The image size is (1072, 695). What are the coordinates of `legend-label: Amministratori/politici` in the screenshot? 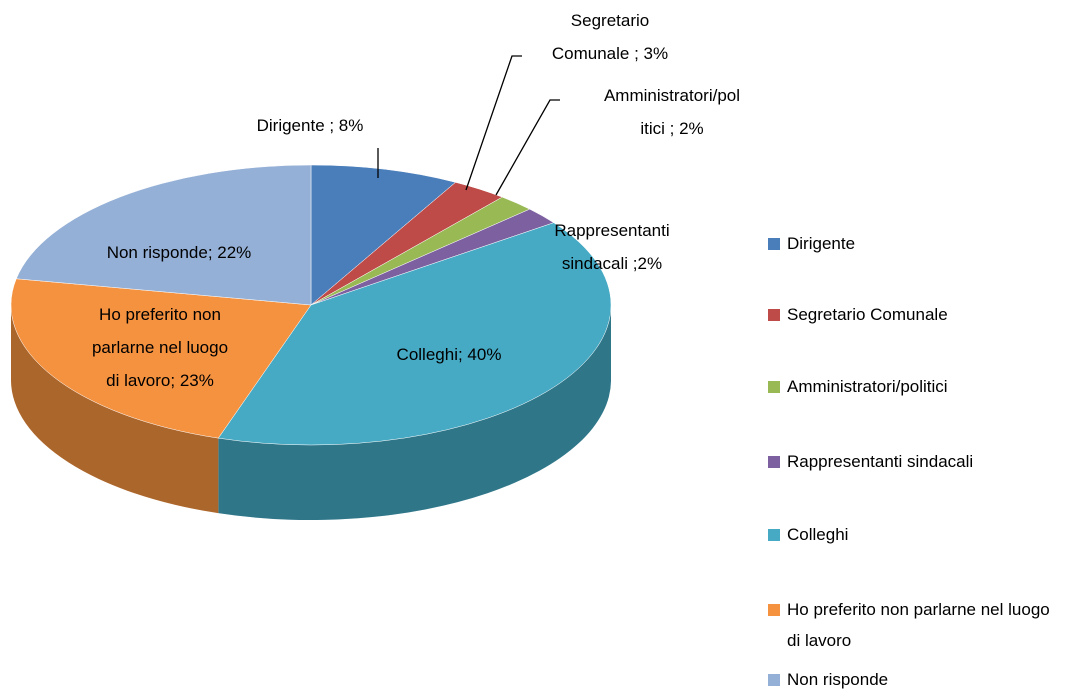 It's located at (867, 386).